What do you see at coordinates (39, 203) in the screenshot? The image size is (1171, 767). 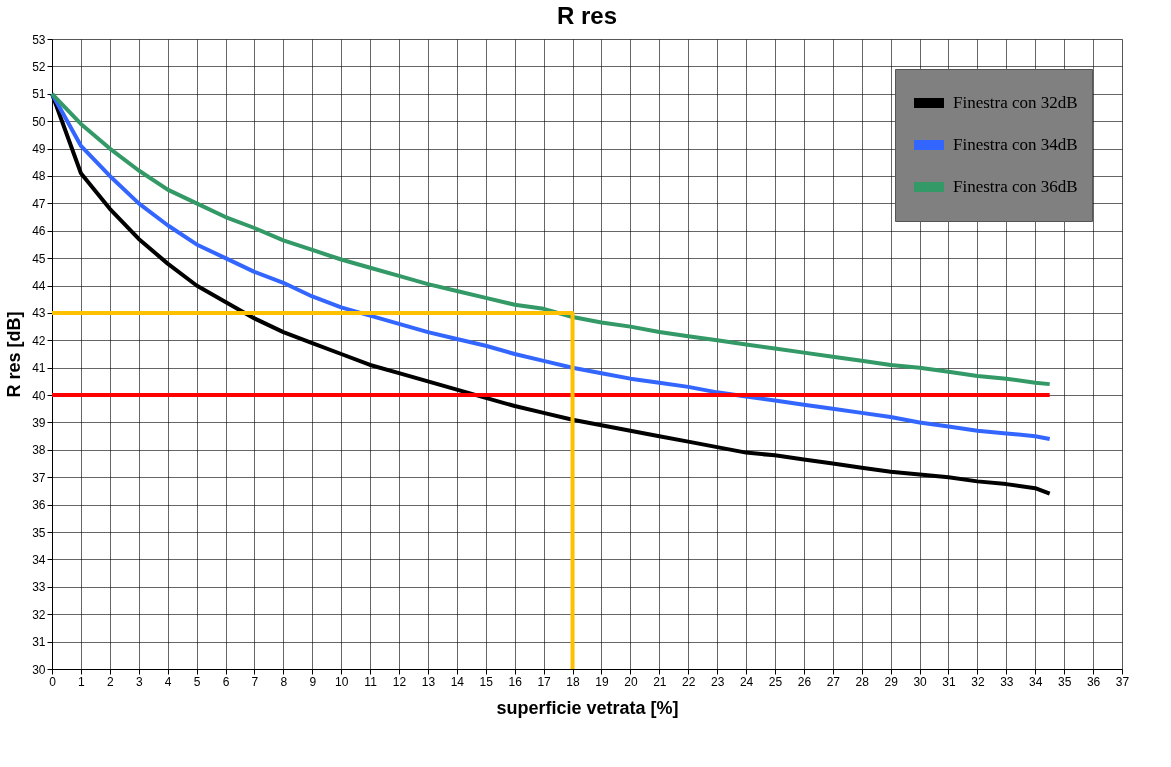 I see `y-tick-label: 47` at bounding box center [39, 203].